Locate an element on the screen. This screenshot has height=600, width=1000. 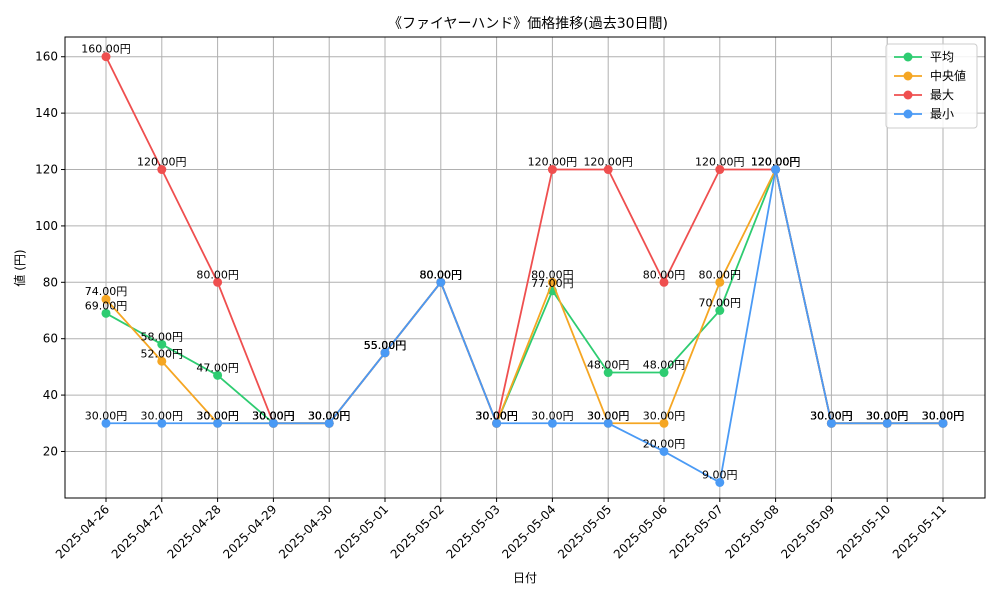
x-tick-label: 2025-05-01 is located at coordinates (361, 531).